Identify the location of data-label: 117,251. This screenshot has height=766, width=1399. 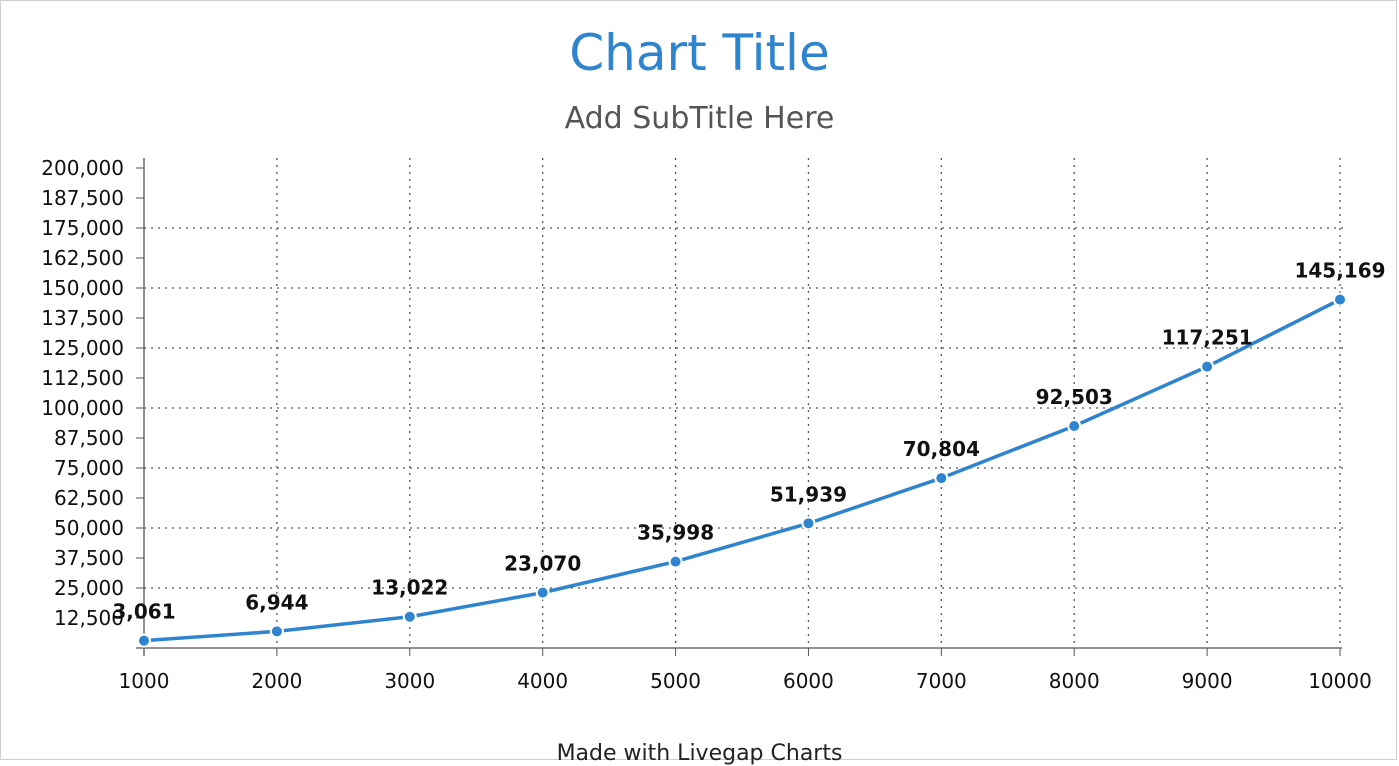
(1207, 338).